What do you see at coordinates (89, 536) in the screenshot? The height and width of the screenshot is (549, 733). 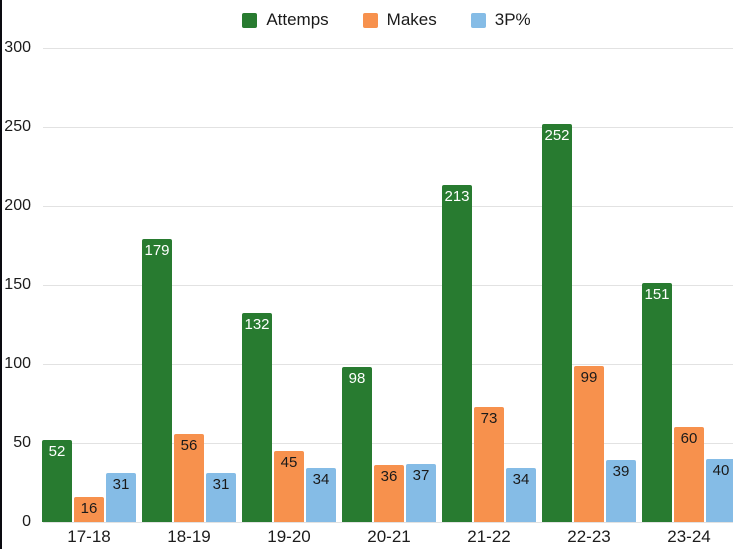 I see `x-axis-tick-17-18: 17-18` at bounding box center [89, 536].